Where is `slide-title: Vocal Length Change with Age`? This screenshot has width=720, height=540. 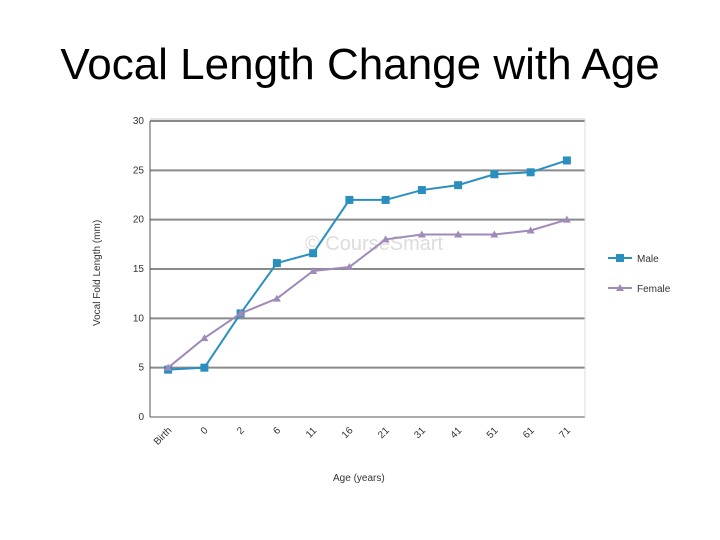 slide-title: Vocal Length Change with Age is located at coordinates (360, 64).